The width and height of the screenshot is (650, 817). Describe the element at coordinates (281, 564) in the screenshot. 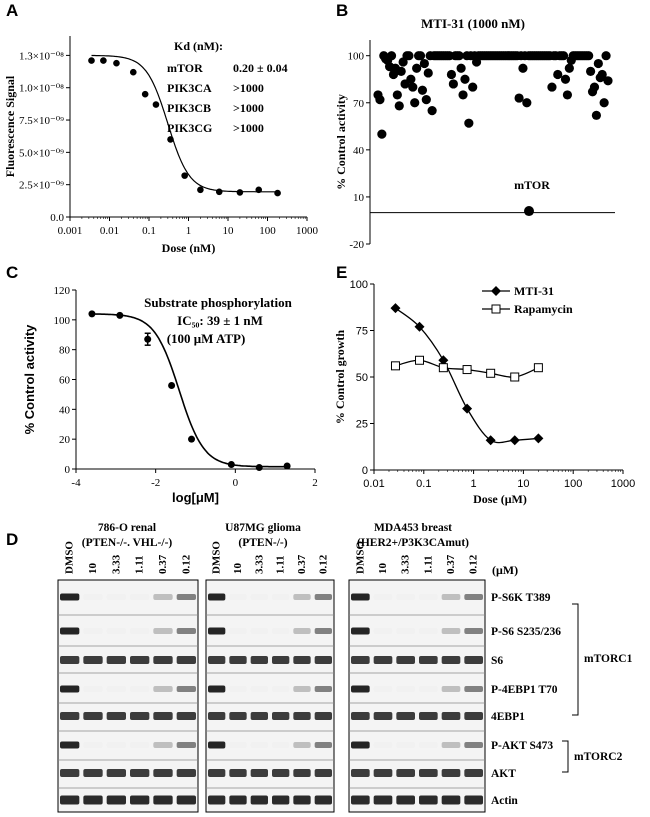

I see `lane-label: 1.11` at that location.